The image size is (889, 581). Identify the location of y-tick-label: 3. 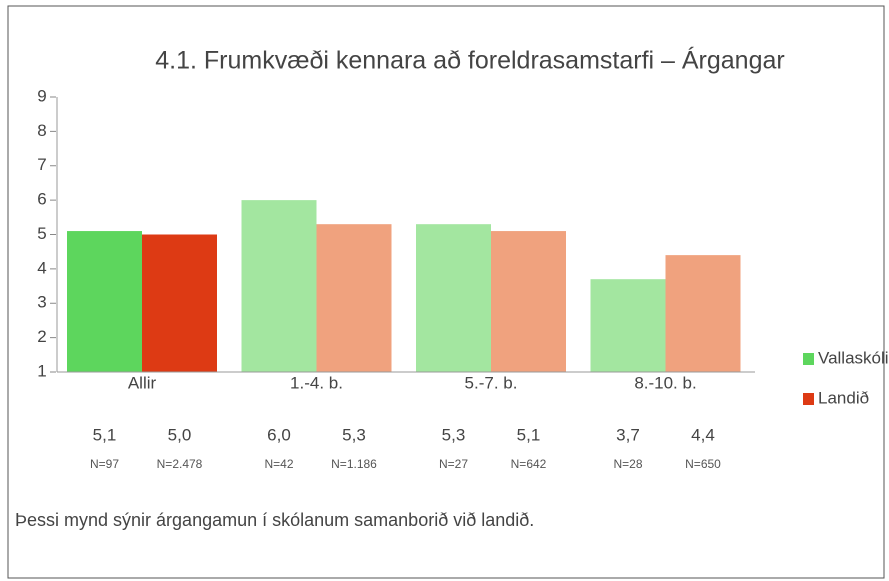
(41, 302).